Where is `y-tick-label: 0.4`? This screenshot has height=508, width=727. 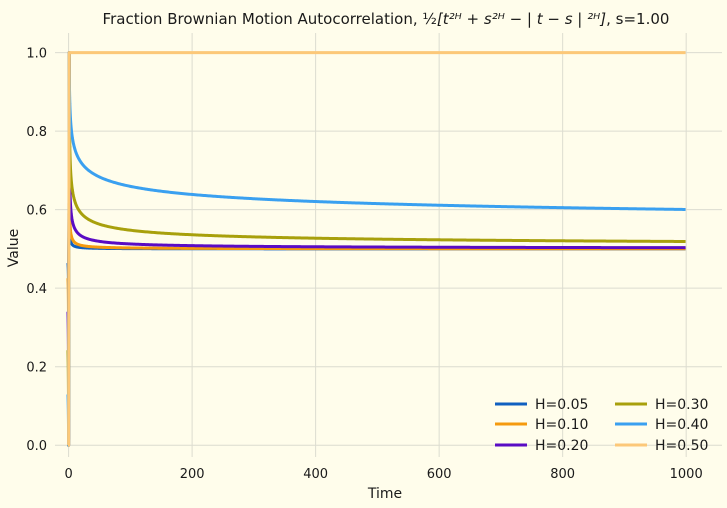
y-tick-label: 0.4 is located at coordinates (36, 289).